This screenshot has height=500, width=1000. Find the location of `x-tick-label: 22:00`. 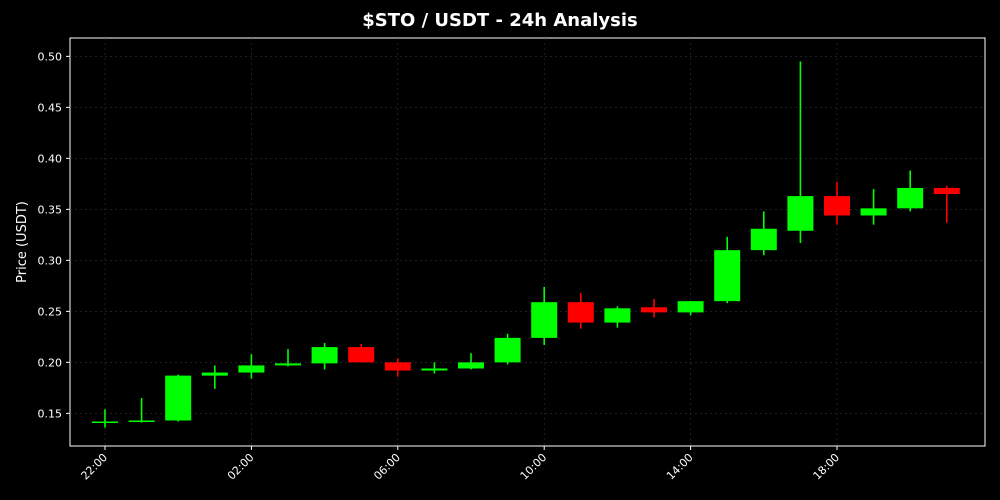

x-tick-label: 22:00 is located at coordinates (95, 467).